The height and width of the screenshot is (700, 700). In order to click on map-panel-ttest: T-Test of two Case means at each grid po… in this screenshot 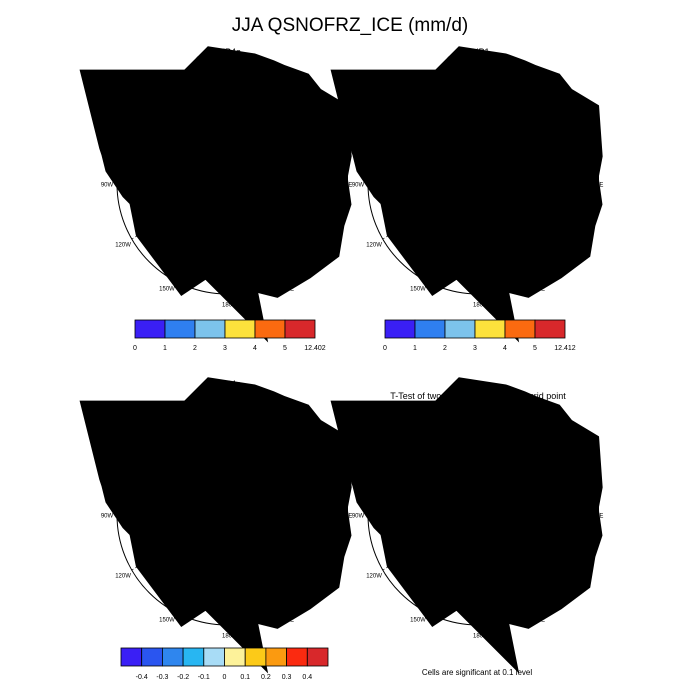, I will do `click(477, 515)`.